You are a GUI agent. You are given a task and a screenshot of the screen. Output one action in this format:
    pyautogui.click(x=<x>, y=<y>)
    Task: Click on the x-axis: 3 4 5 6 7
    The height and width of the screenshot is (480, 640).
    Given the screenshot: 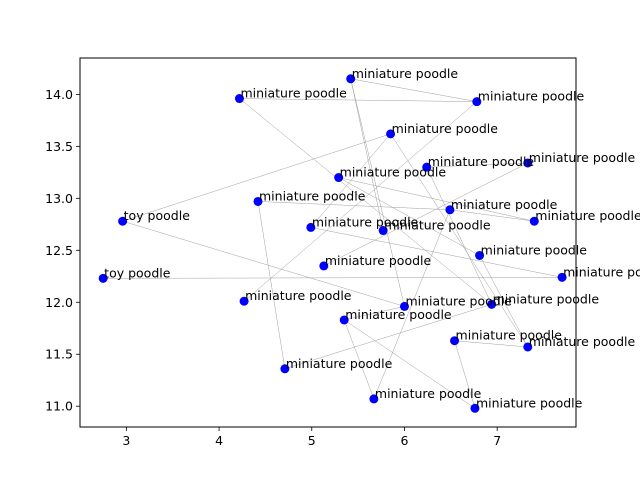 What is the action you would take?
    pyautogui.click(x=311, y=437)
    